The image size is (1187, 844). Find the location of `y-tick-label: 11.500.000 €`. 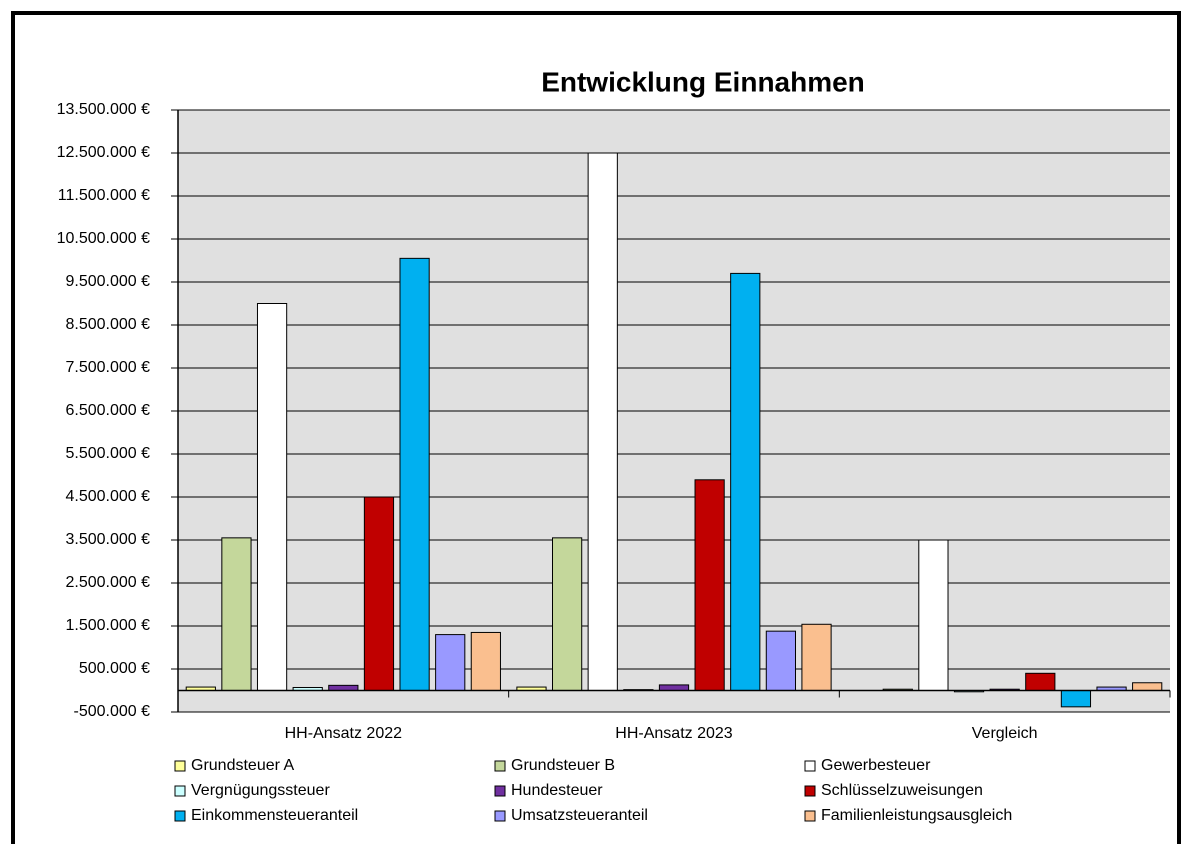

y-tick-label: 11.500.000 € is located at coordinates (104, 195).